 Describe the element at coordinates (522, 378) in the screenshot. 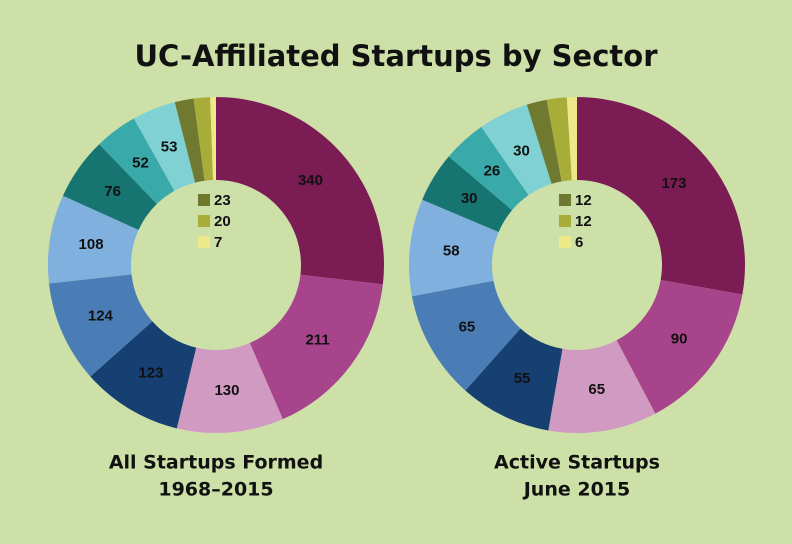

I see `data-label: 55` at that location.